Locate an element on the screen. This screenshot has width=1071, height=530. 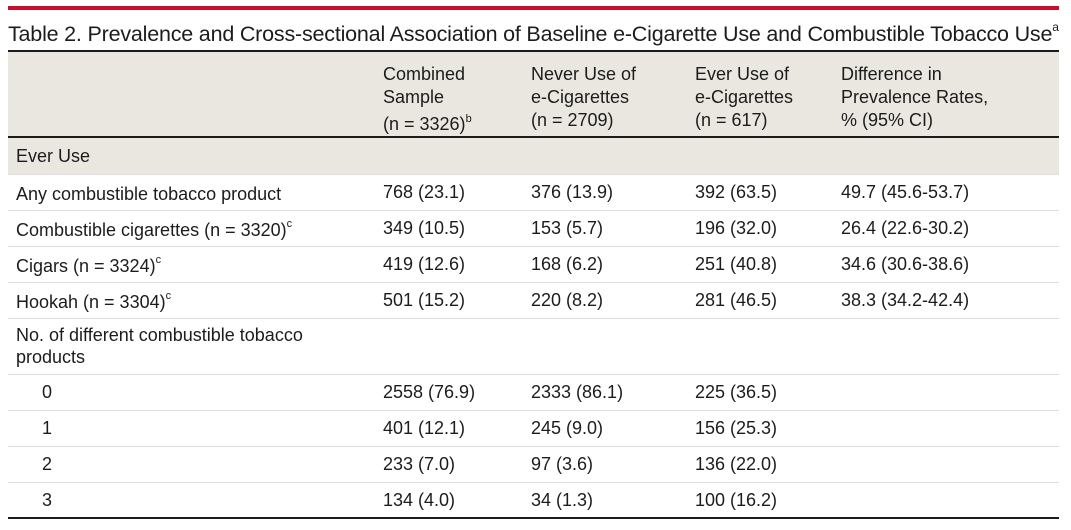
cell-combined: 768 (23.1) is located at coordinates (424, 192).